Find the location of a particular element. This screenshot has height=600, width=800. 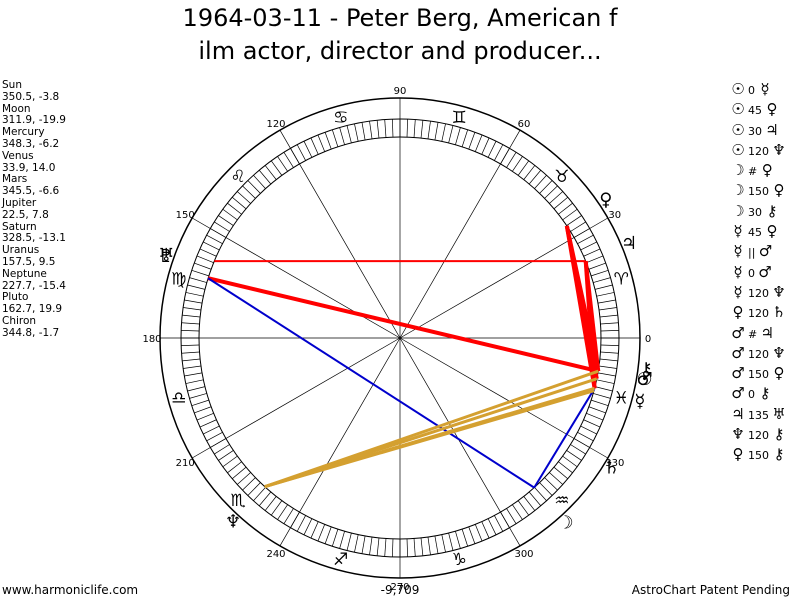

planet-coords: 344.8, -1.7 is located at coordinates (31, 332).